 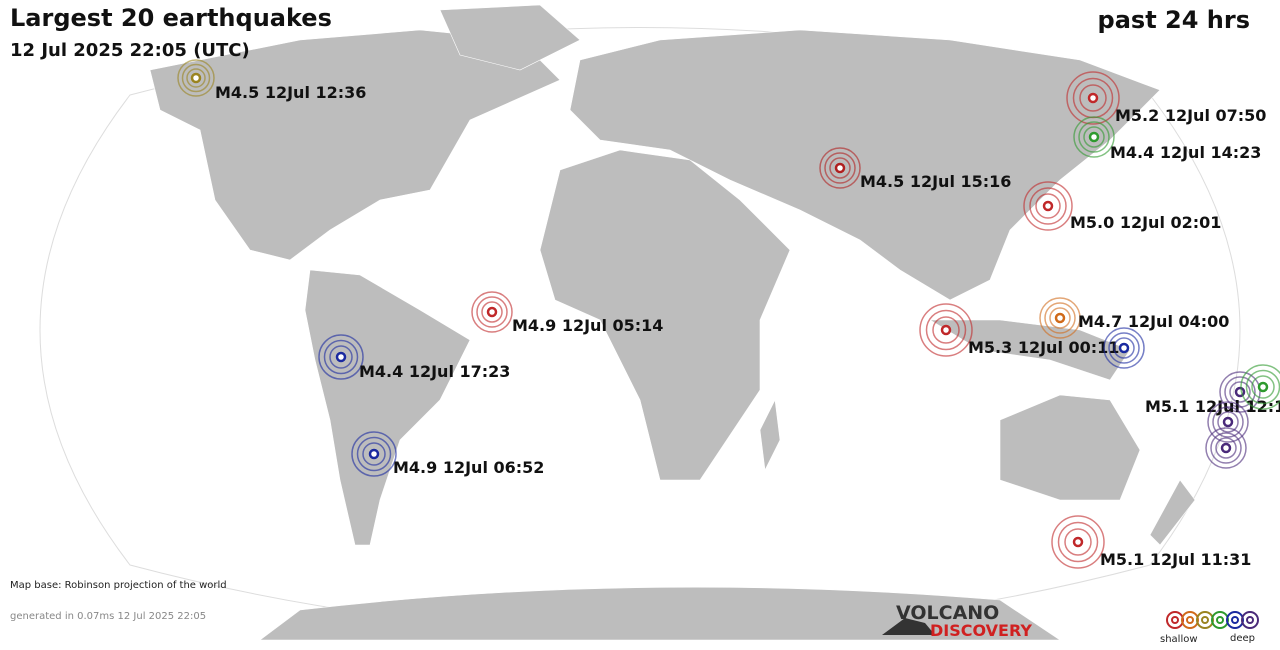 What do you see at coordinates (908, 626) in the screenshot?
I see `logo-icon` at bounding box center [908, 626].